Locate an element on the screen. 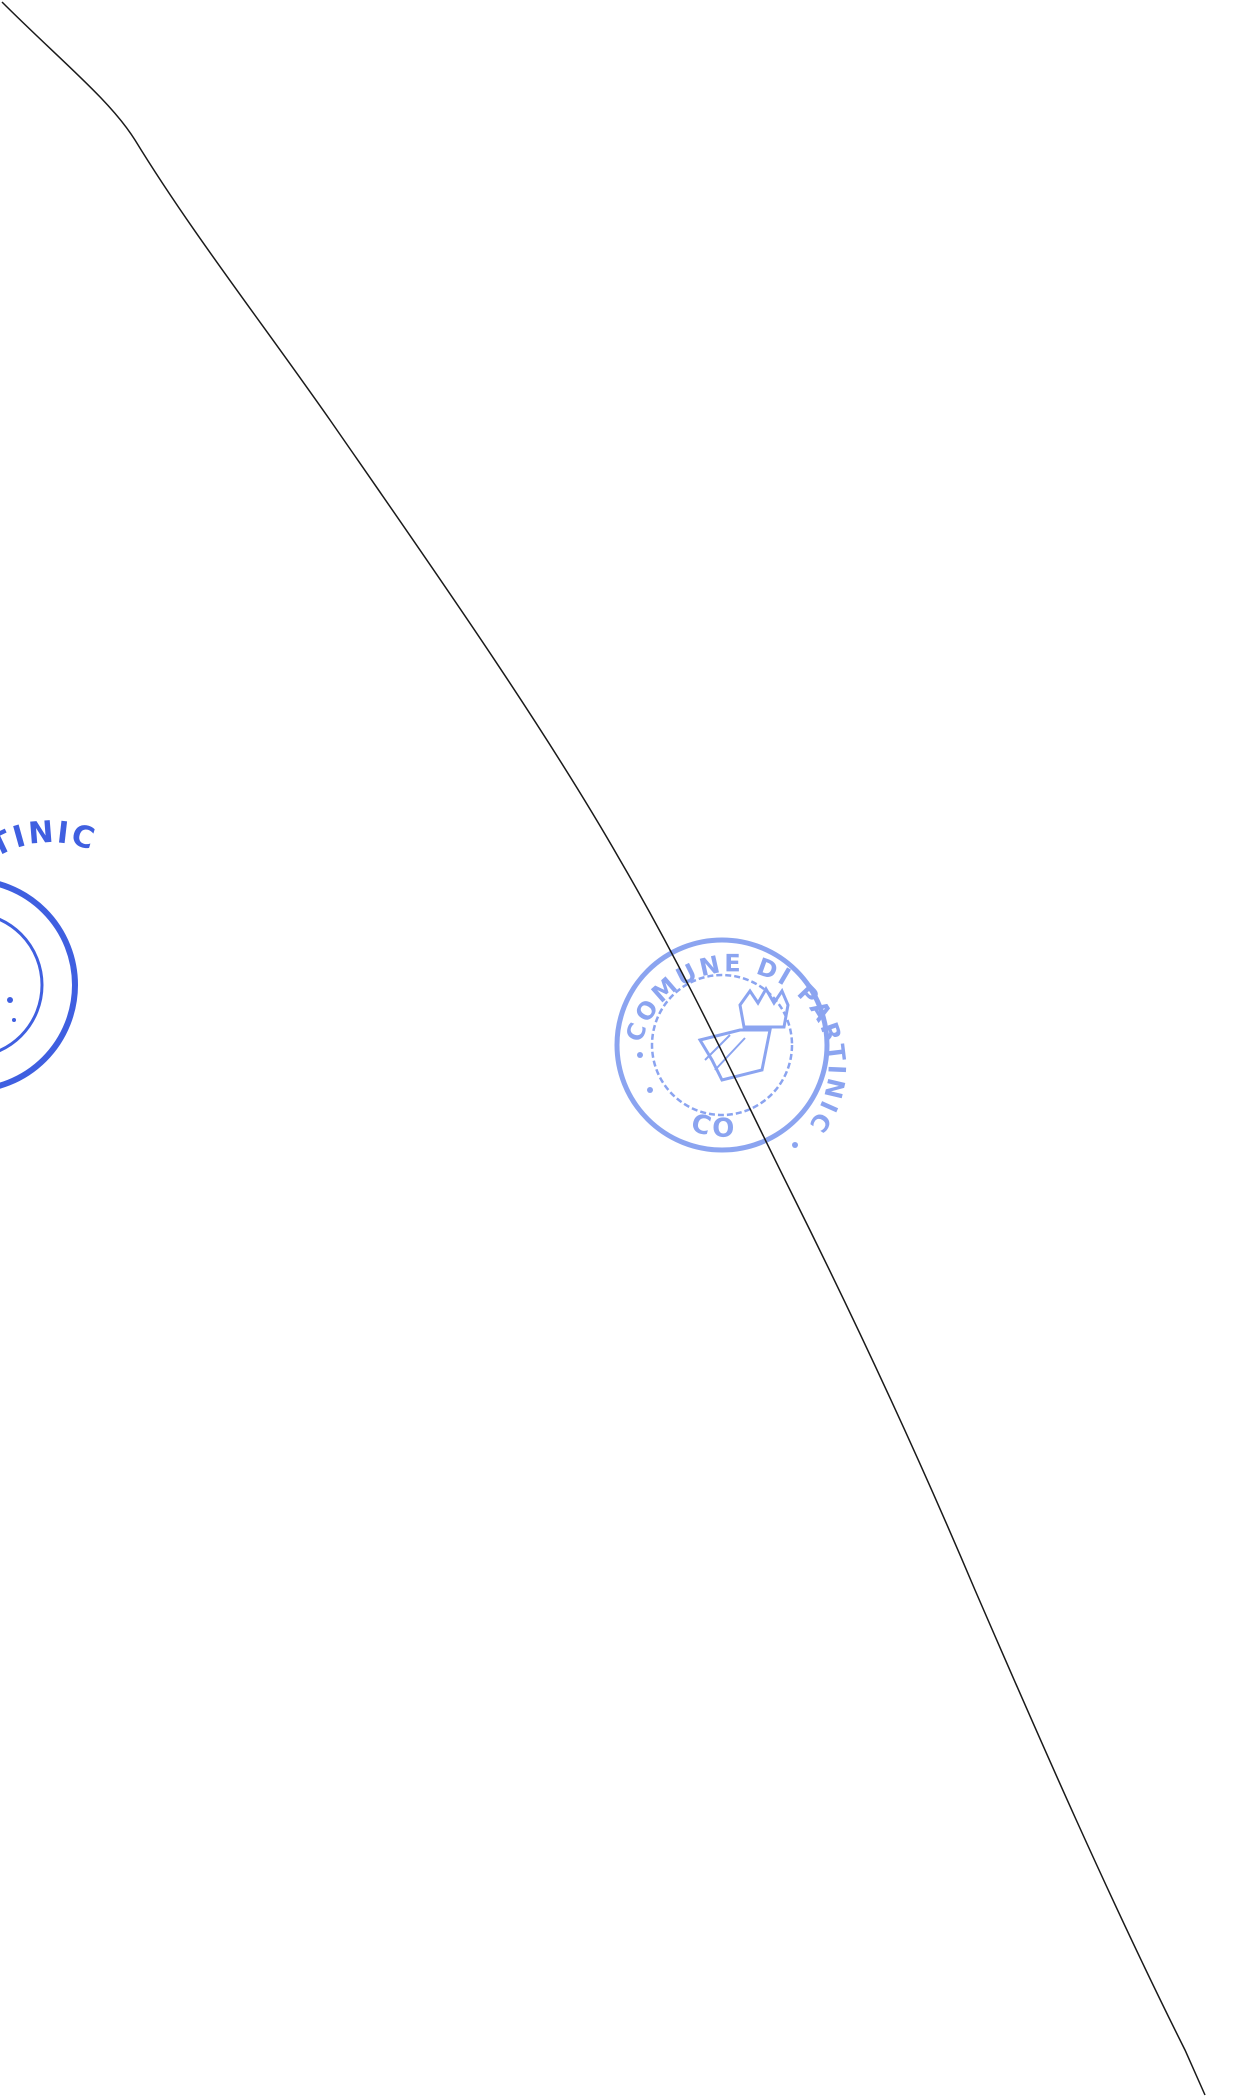  left-stamp: DI PARTINIC is located at coordinates (49, 952).